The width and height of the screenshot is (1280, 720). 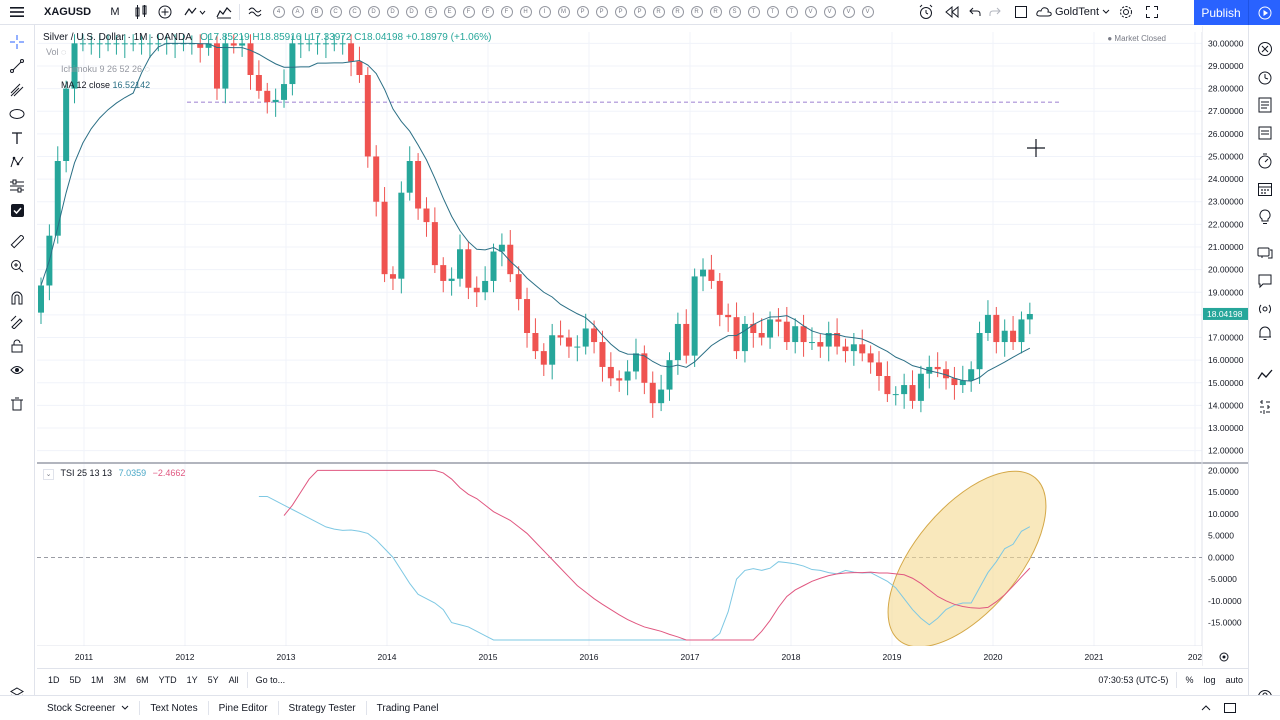 I want to click on collapse-panel-icon, so click(x=1206, y=708).